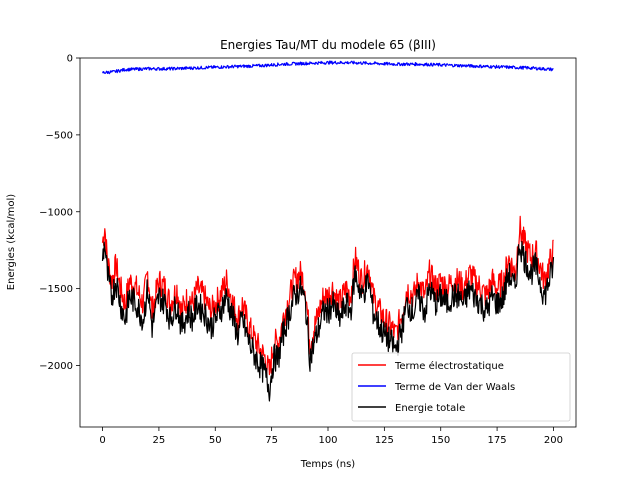 Image resolution: width=640 pixels, height=480 pixels. I want to click on y-tick-label: 0, so click(70, 59).